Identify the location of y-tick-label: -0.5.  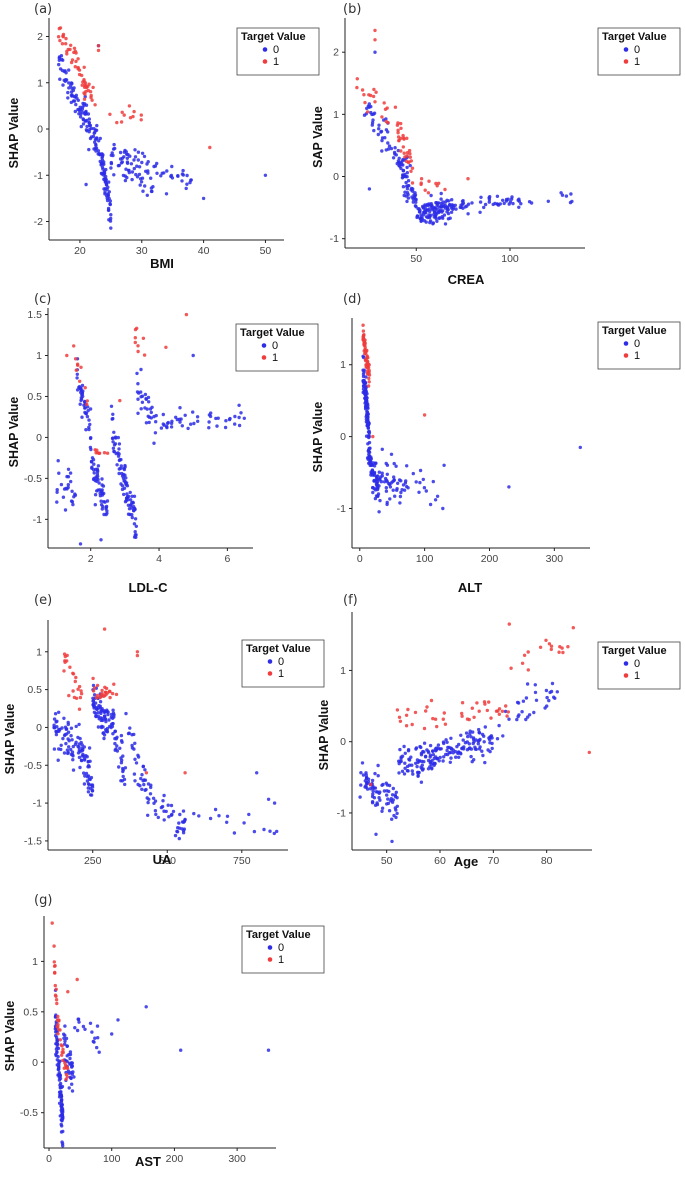
(29, 1113).